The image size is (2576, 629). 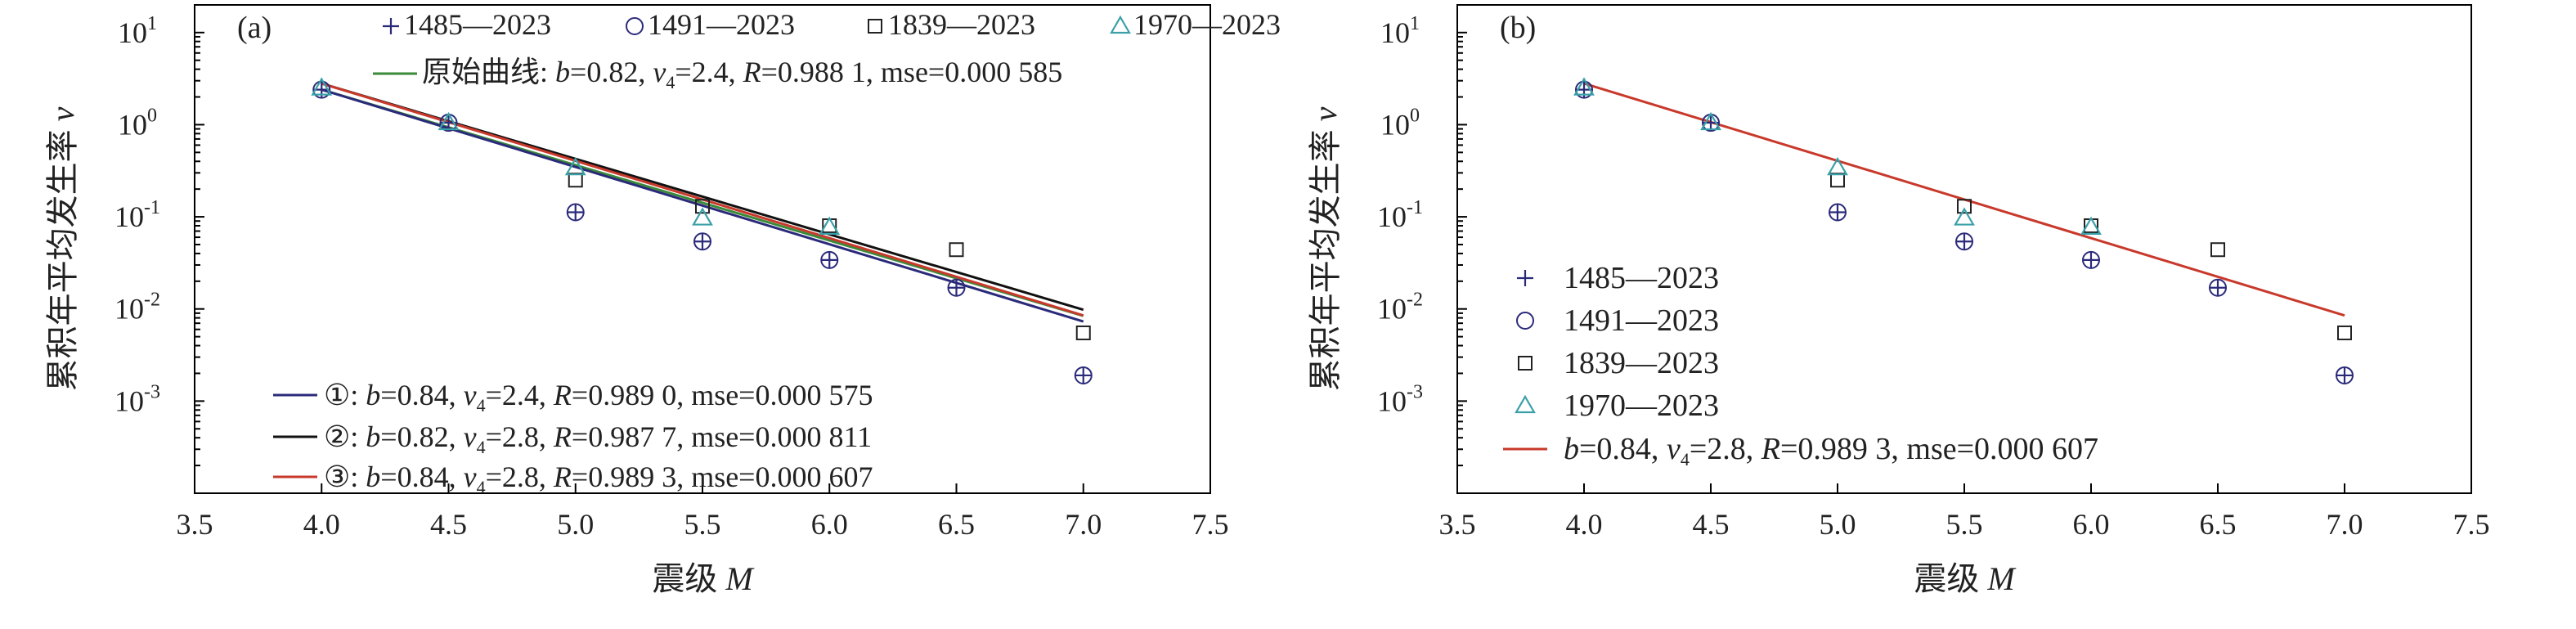 What do you see at coordinates (254, 28) in the screenshot?
I see `panel-label: (a)` at bounding box center [254, 28].